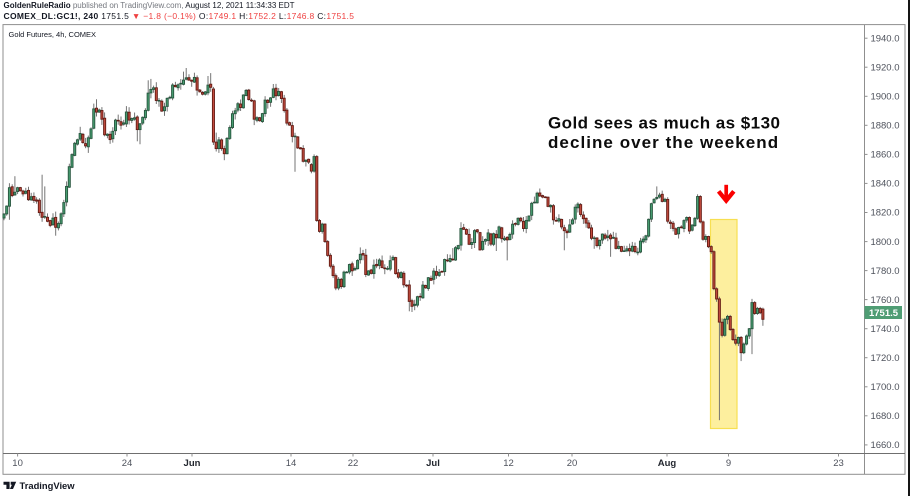  What do you see at coordinates (17, 463) in the screenshot?
I see `svg-text: 10` at bounding box center [17, 463].